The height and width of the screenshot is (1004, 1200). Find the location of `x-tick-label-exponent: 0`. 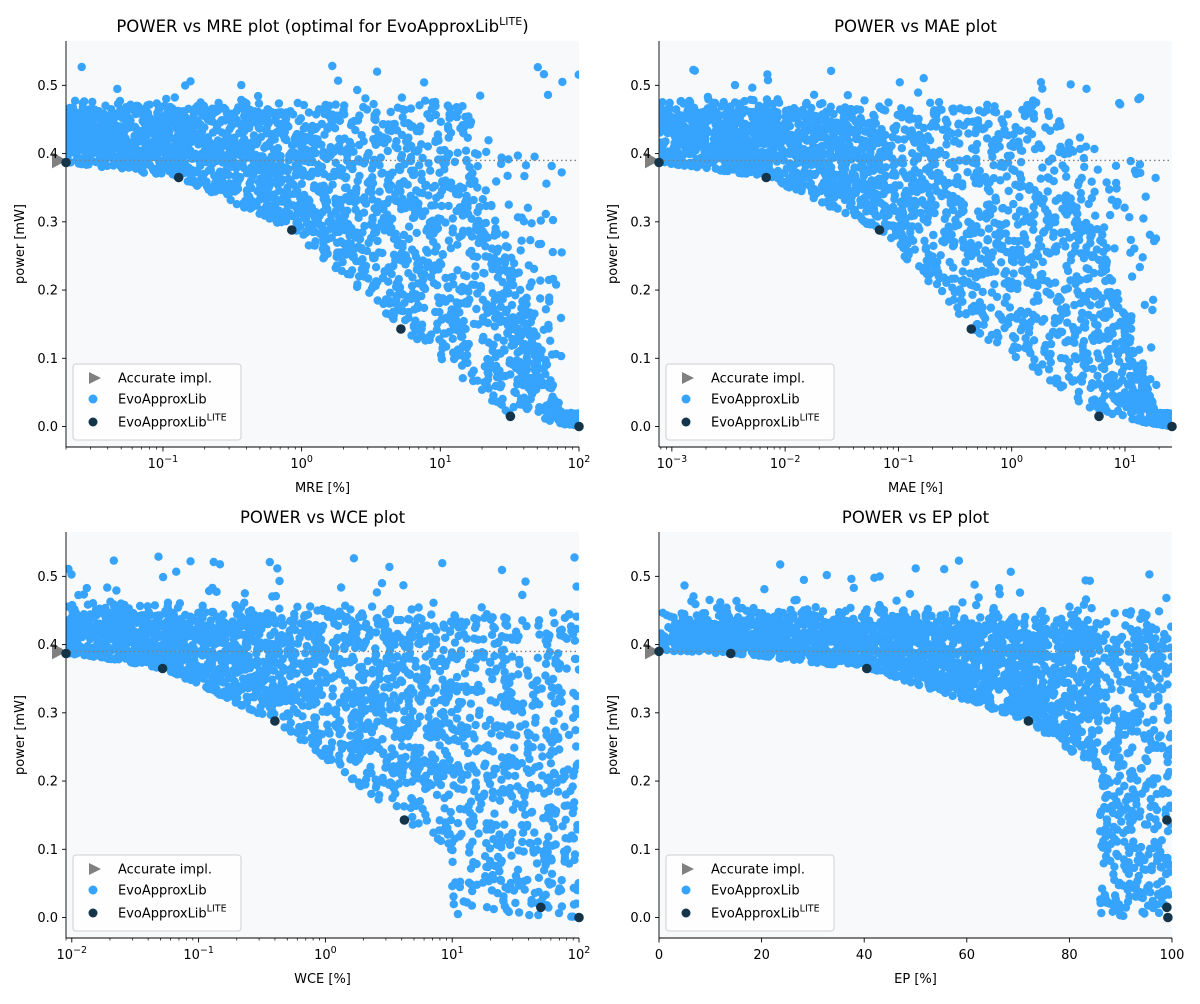

x-tick-label-exponent: 0 is located at coordinates (310, 459).